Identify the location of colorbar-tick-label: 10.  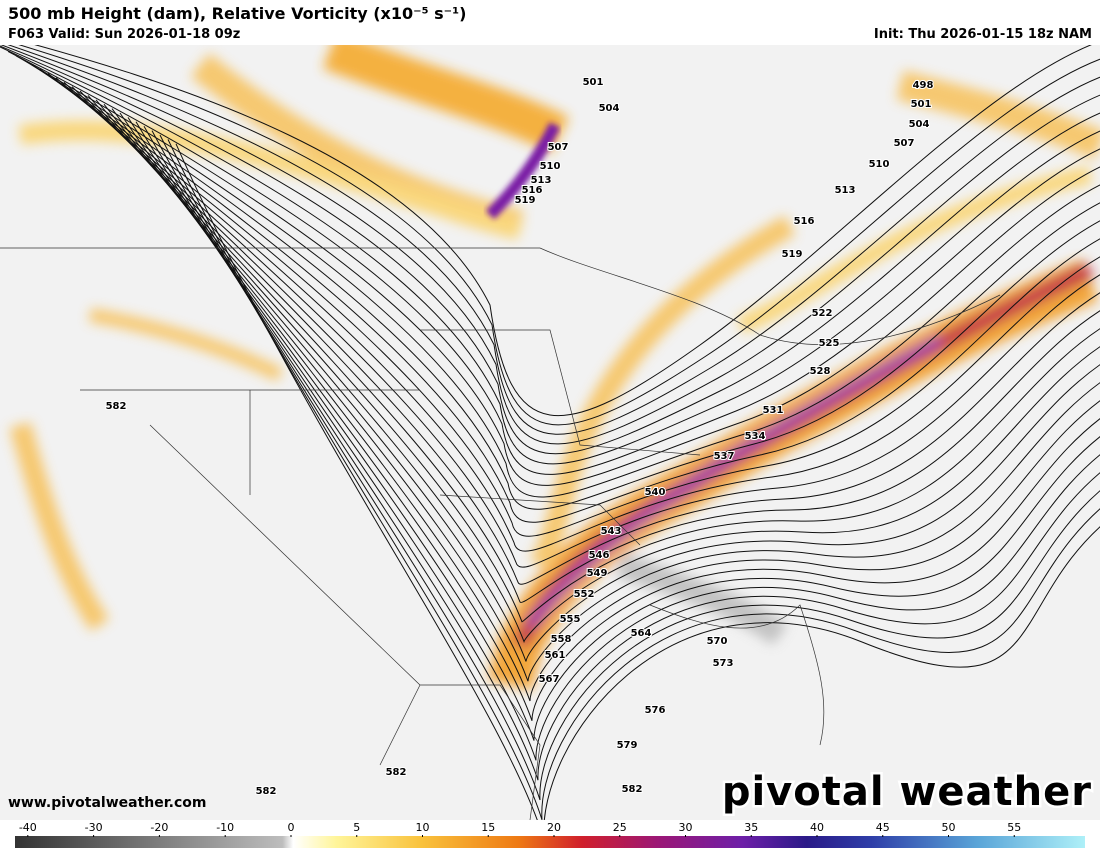
(423, 827).